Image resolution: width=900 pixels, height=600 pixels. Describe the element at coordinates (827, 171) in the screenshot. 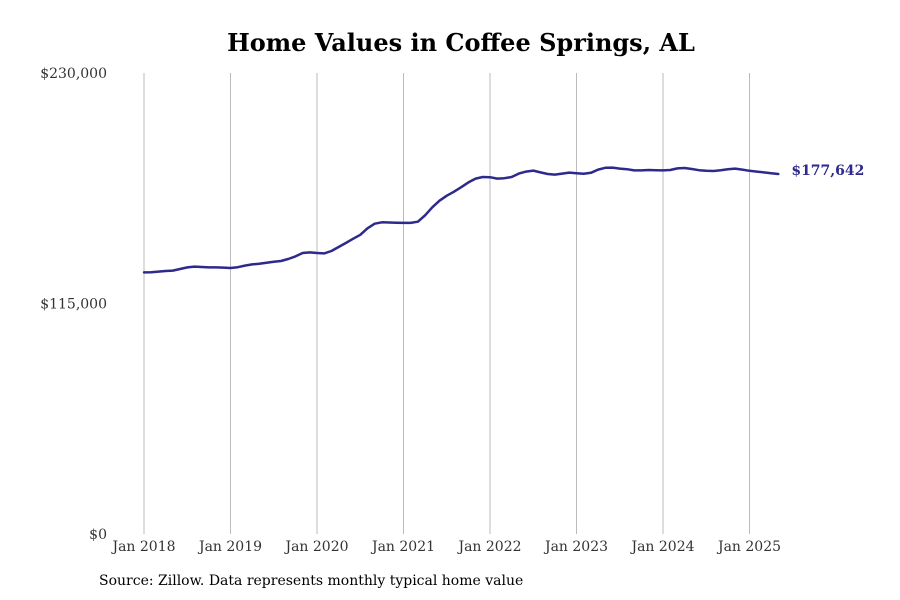

I see `end-value-label: $177,642` at that location.